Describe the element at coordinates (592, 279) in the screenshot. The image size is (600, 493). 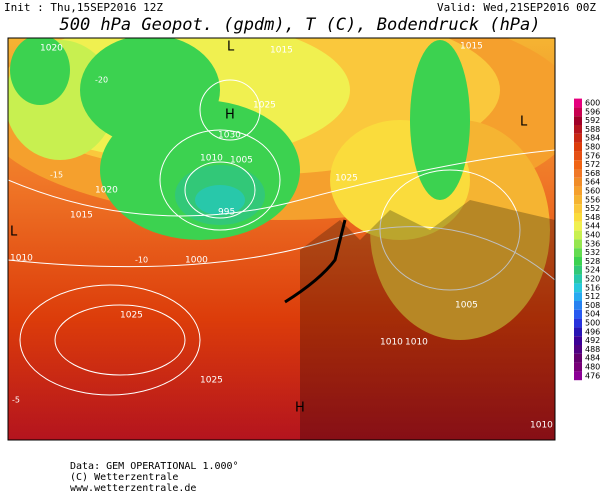
I see `colorbar-label: 520` at that location.